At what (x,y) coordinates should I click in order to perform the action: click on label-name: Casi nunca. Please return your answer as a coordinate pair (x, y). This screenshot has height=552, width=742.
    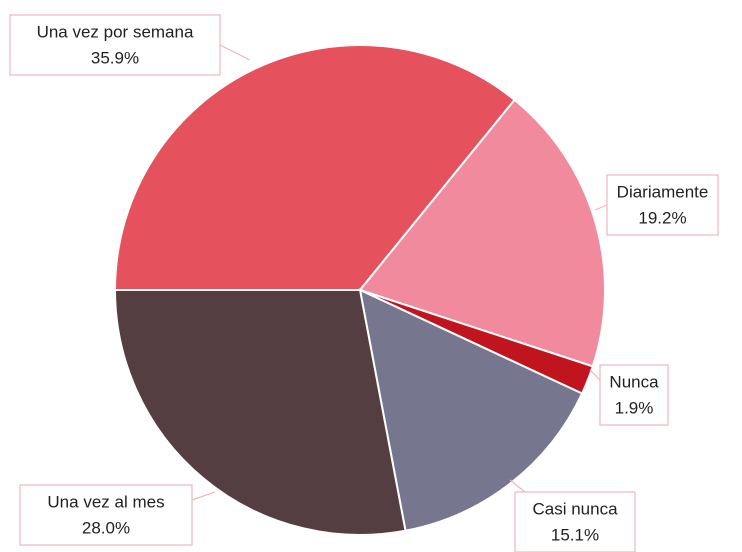
    Looking at the image, I should click on (575, 508).